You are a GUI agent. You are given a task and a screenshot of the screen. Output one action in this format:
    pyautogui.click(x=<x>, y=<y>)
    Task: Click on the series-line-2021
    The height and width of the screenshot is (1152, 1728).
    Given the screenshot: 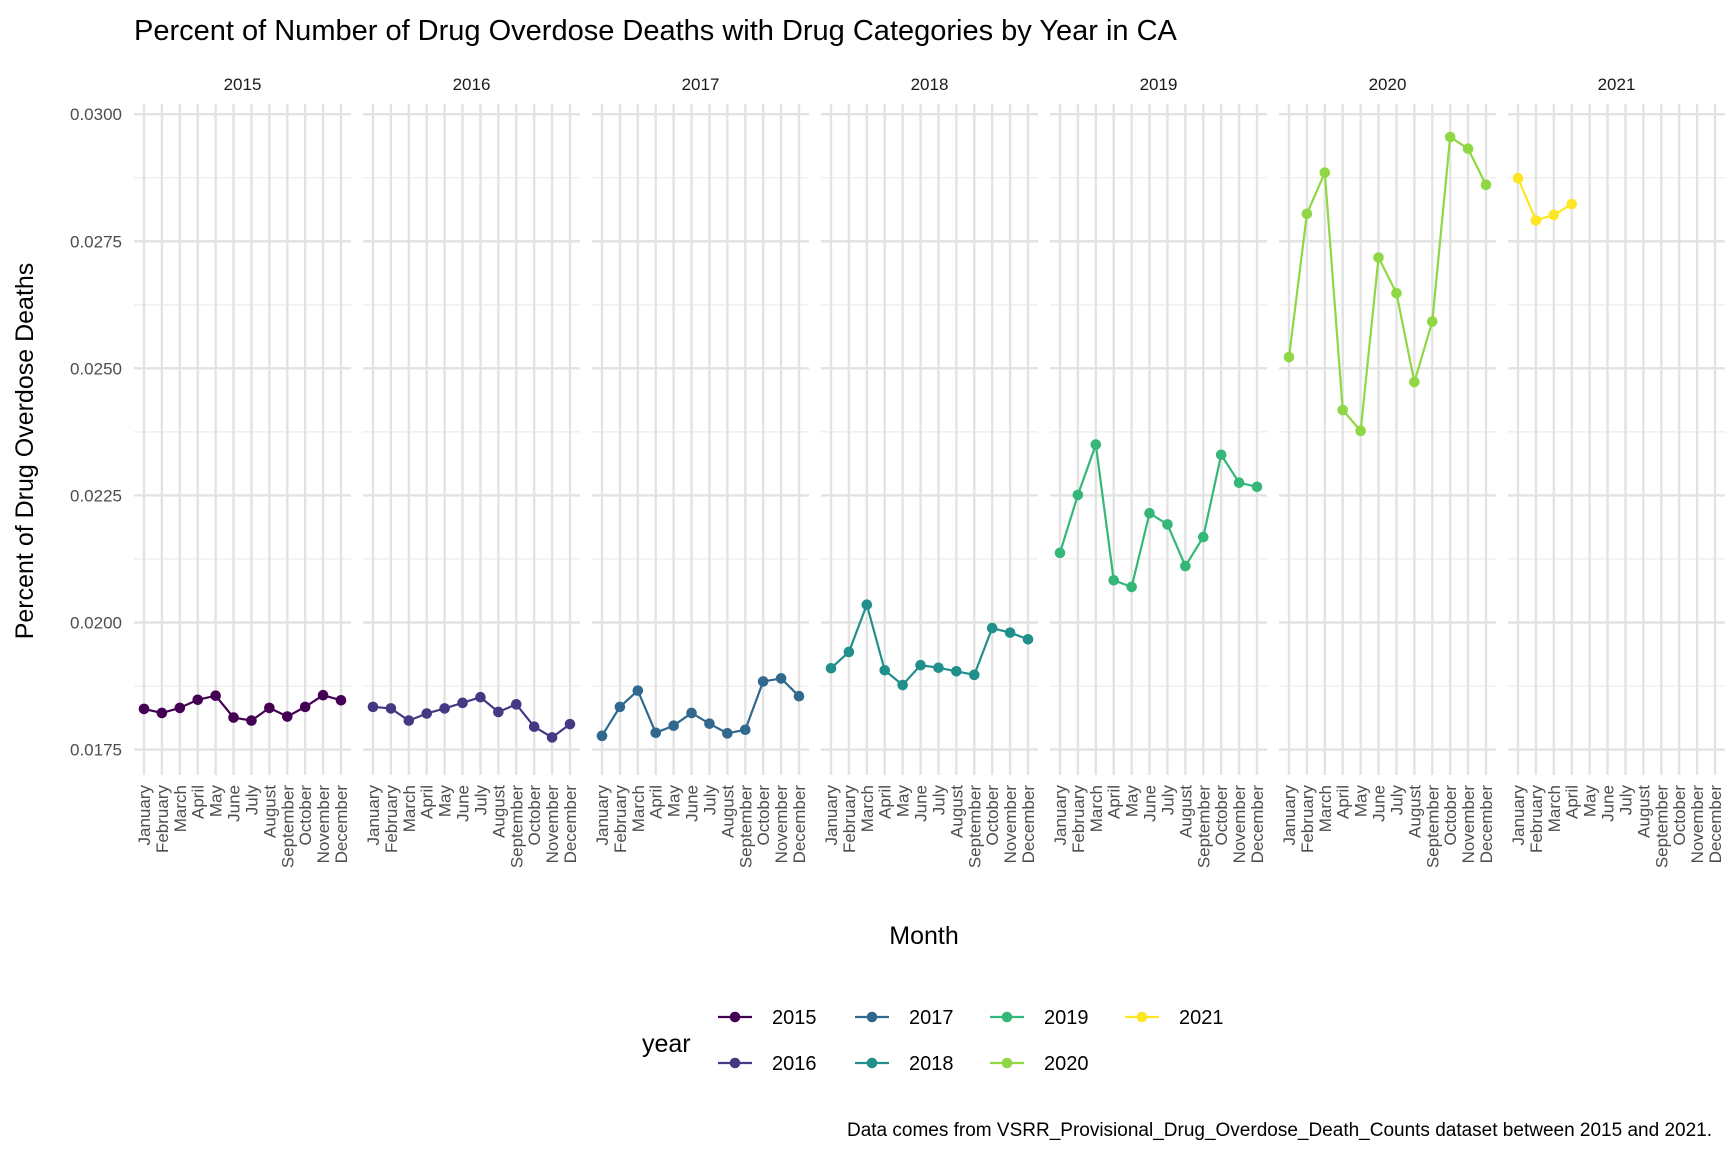 What is the action you would take?
    pyautogui.click(x=1544, y=199)
    